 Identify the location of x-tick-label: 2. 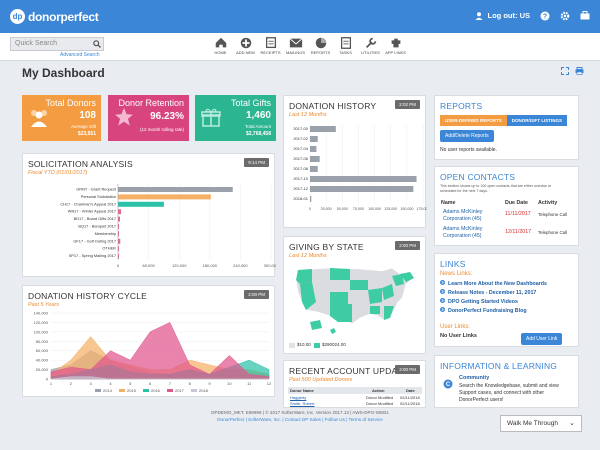
(71, 383).